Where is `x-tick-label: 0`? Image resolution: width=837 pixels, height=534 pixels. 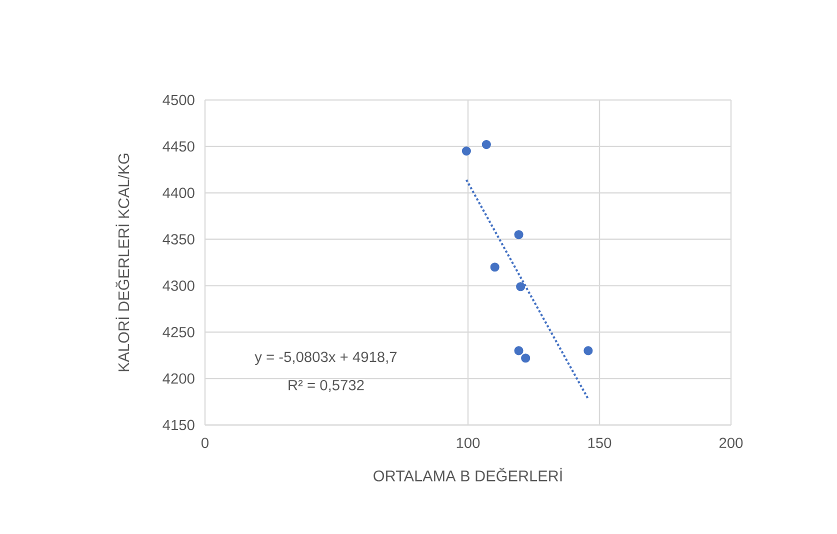
x-tick-label: 0 is located at coordinates (204, 443).